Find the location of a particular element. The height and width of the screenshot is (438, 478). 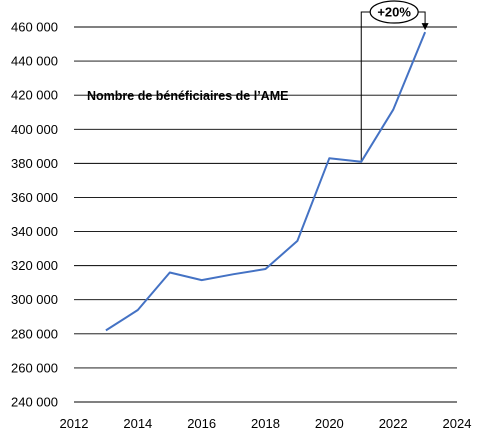

y-tick-label: 440 000 is located at coordinates (34, 61).